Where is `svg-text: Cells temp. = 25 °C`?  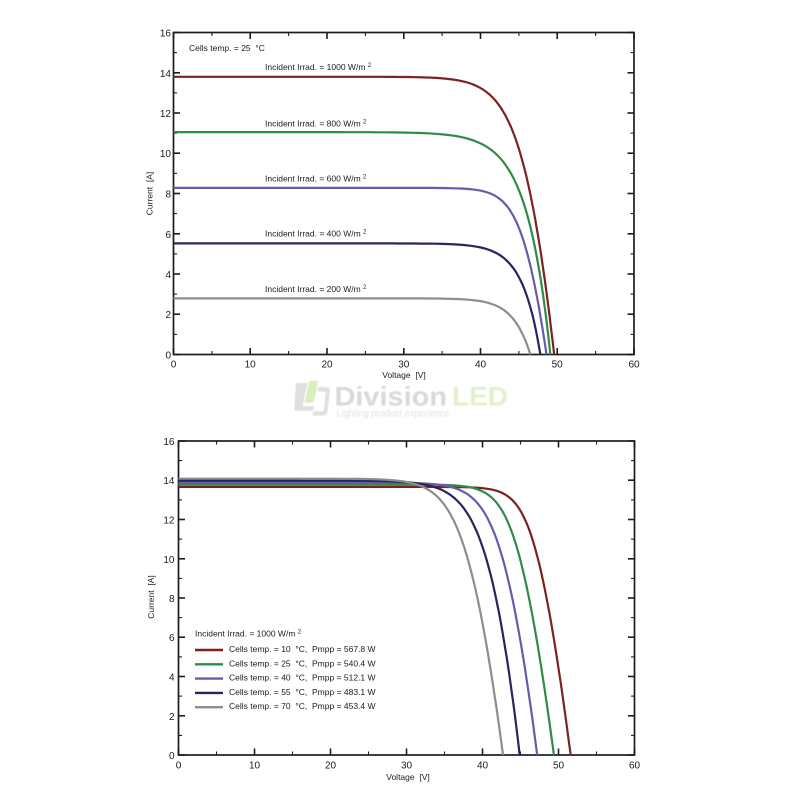 svg-text: Cells temp. = 25 °C is located at coordinates (227, 48).